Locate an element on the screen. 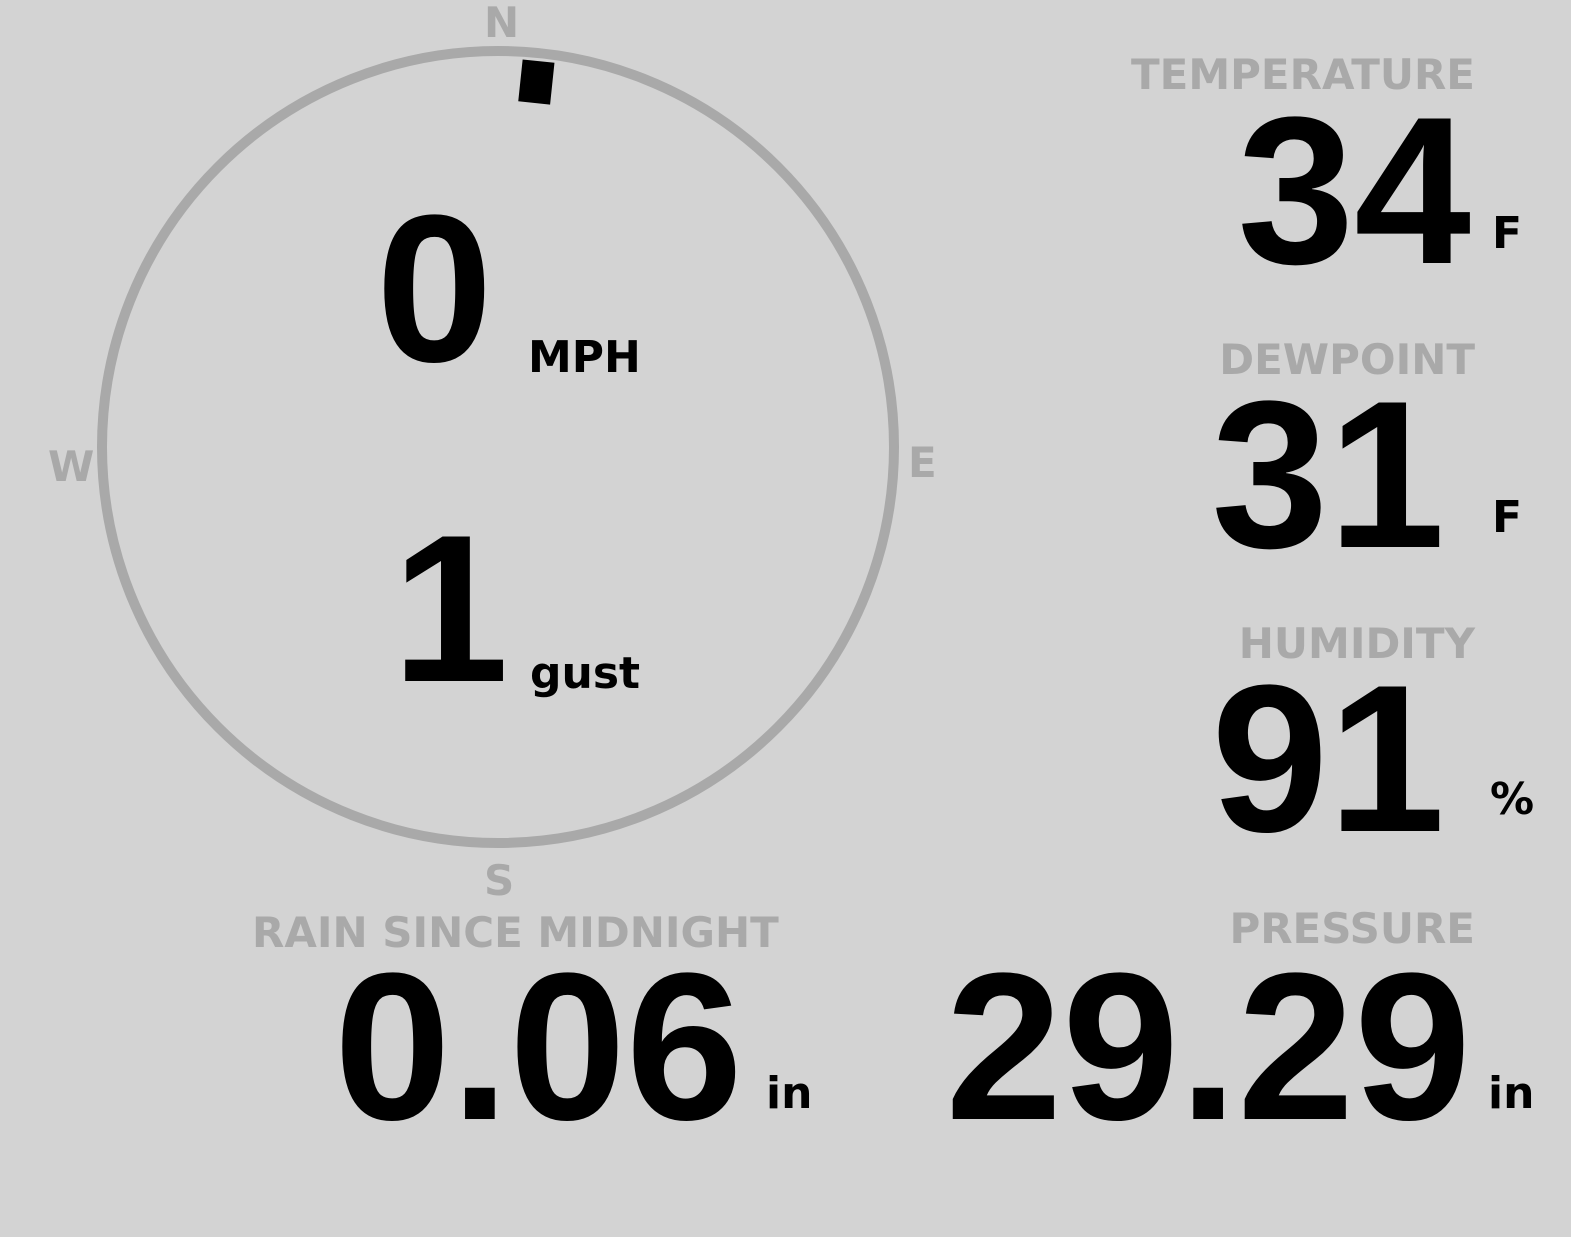 This screenshot has height=1237, width=1571. rain-value: 0.06 is located at coordinates (538, 1046).